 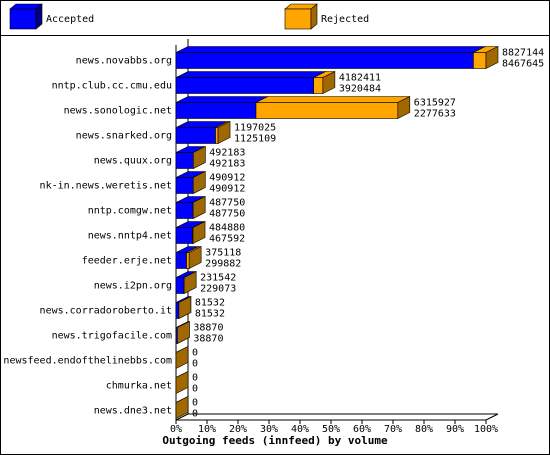 What do you see at coordinates (362, 429) in the screenshot?
I see `x-tick-label: 60%` at bounding box center [362, 429].